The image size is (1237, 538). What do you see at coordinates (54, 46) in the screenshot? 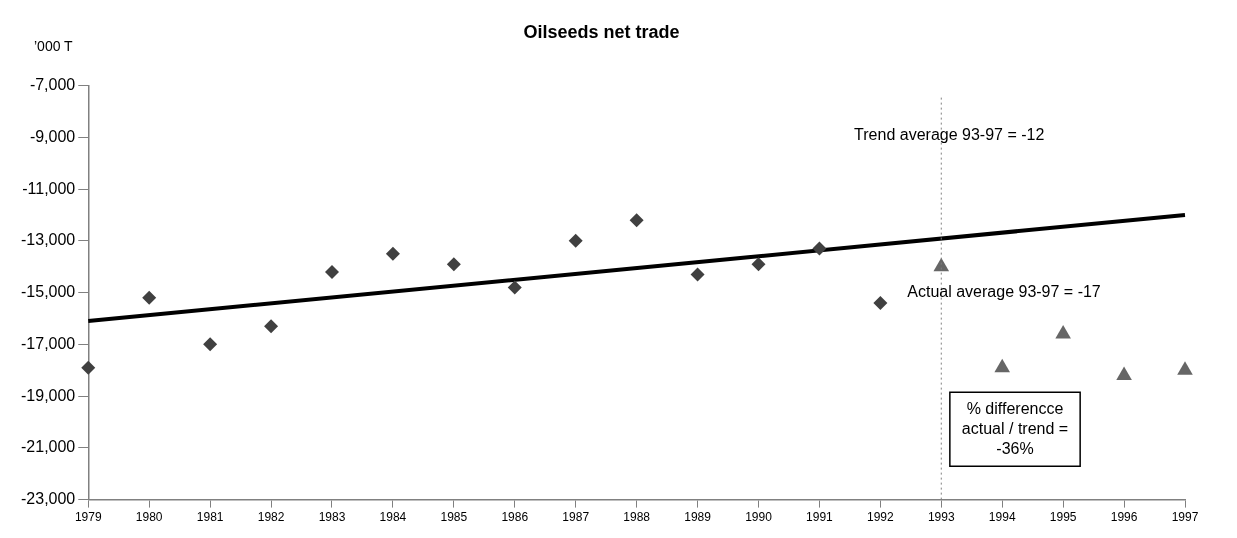
I see `y-axis-title: ’000 T` at bounding box center [54, 46].